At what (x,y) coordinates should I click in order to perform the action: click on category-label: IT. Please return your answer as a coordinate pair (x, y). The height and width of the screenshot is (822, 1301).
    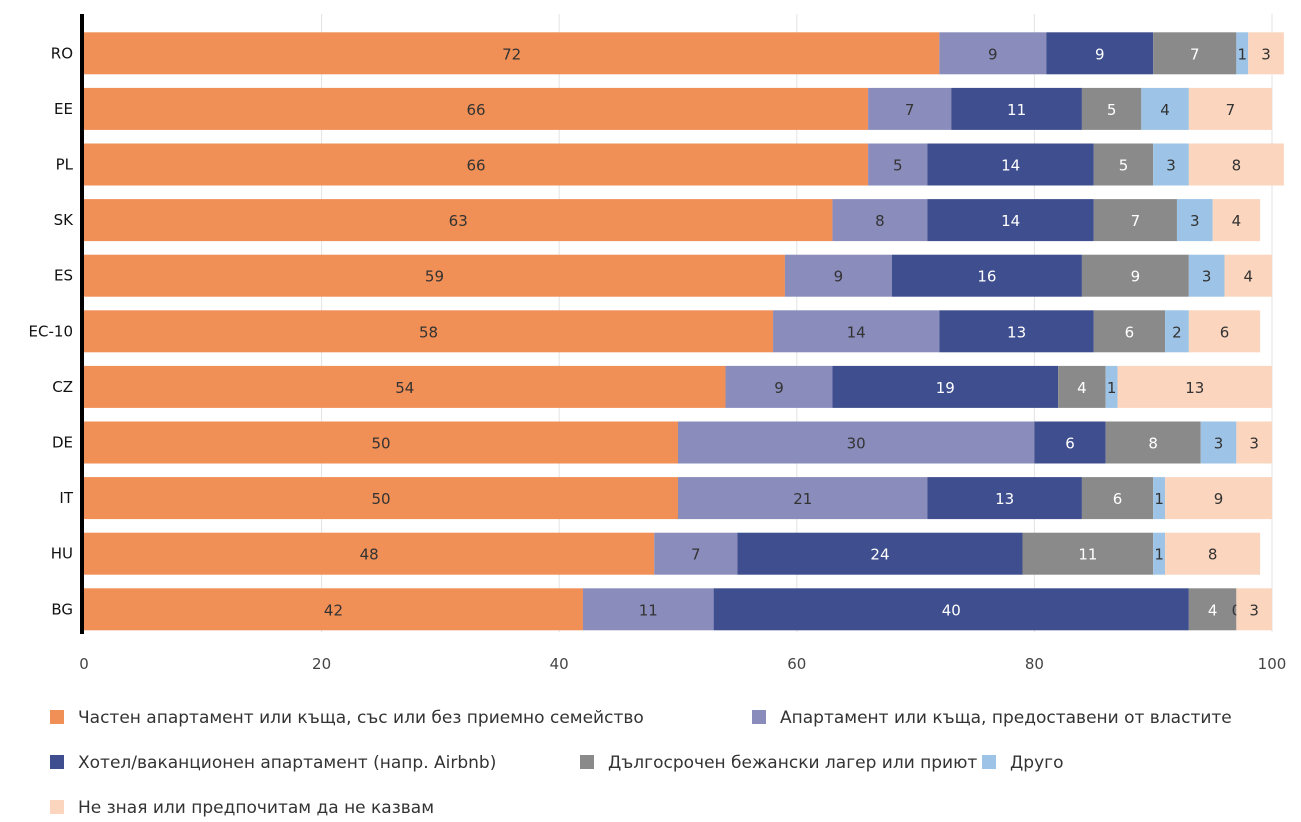
    Looking at the image, I should click on (66, 498).